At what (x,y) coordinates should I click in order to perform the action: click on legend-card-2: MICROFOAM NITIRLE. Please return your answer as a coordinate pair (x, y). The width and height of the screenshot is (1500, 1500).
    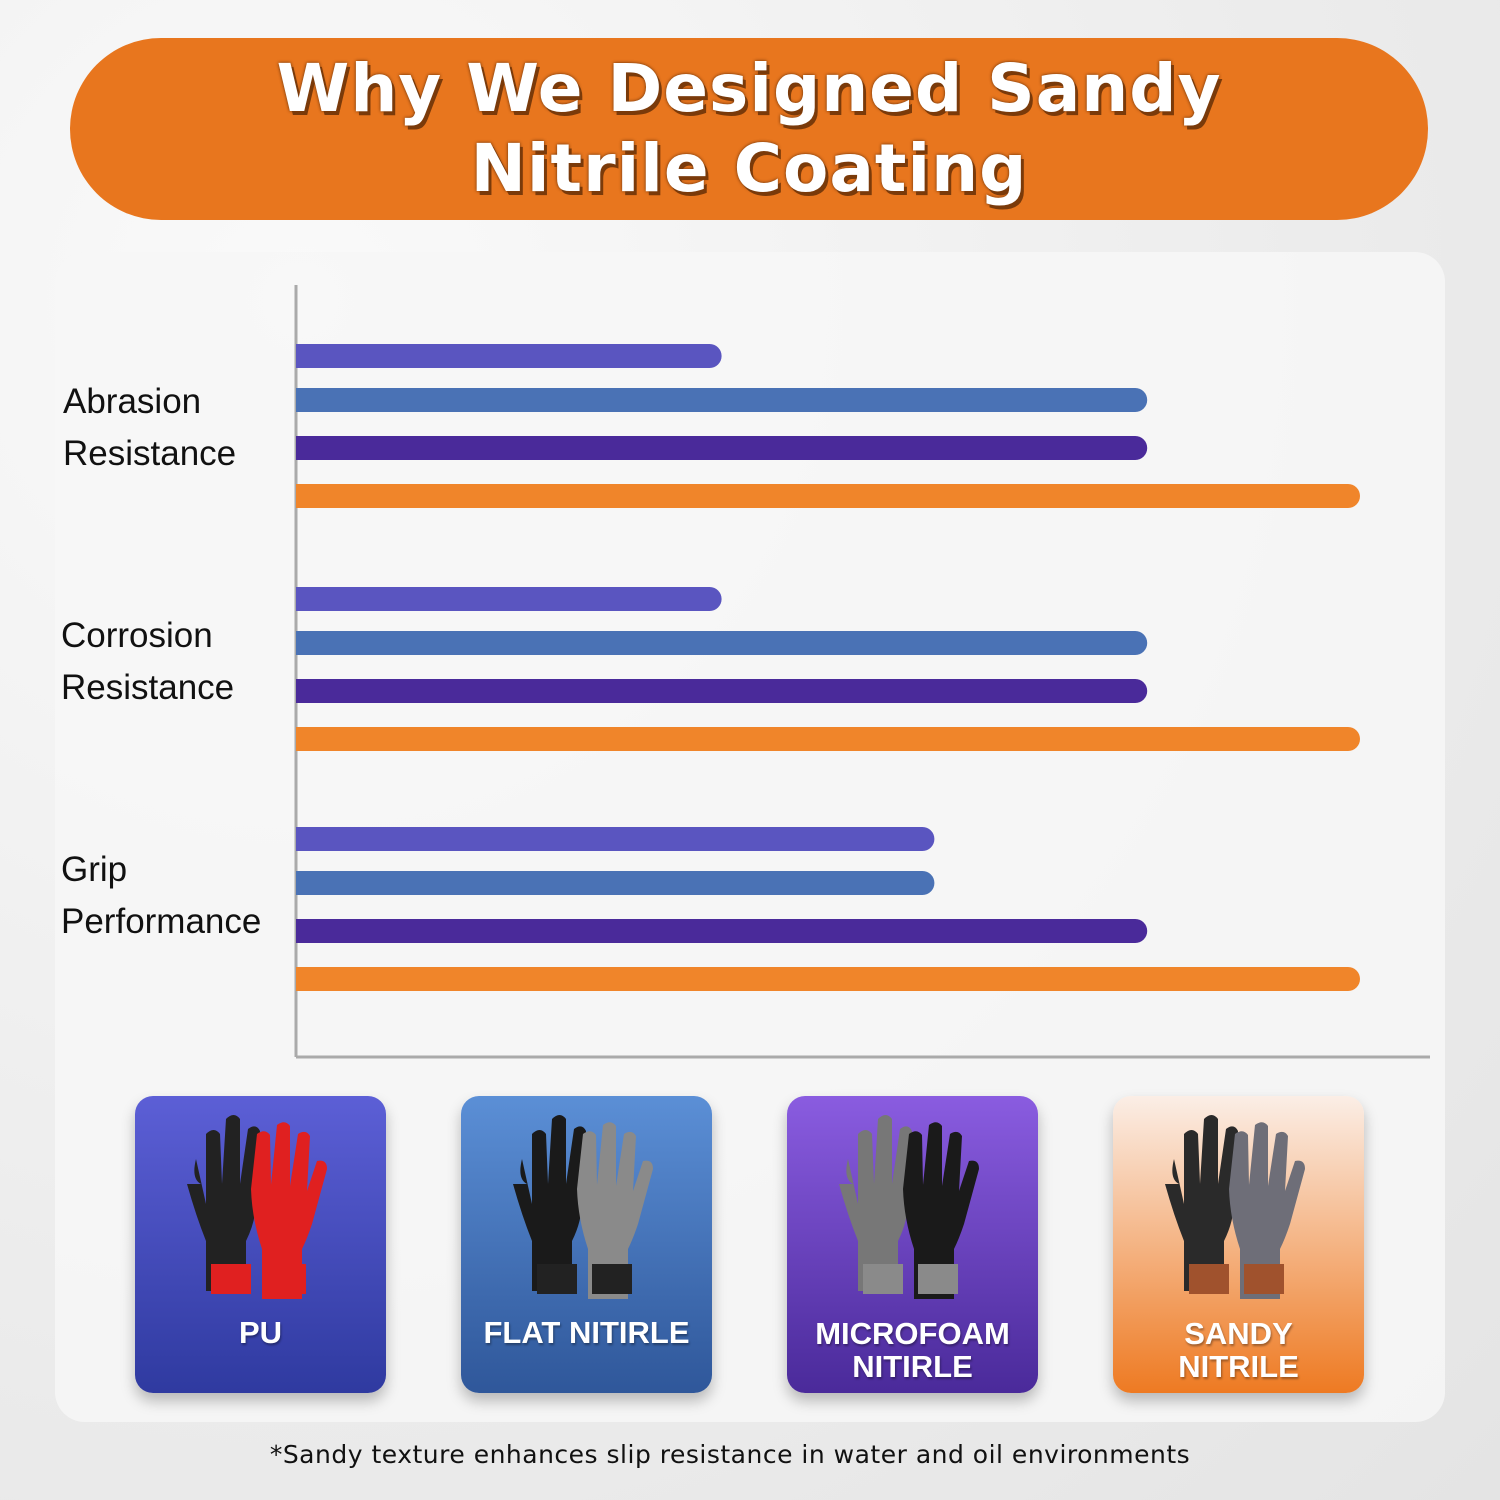
    Looking at the image, I should click on (912, 1244).